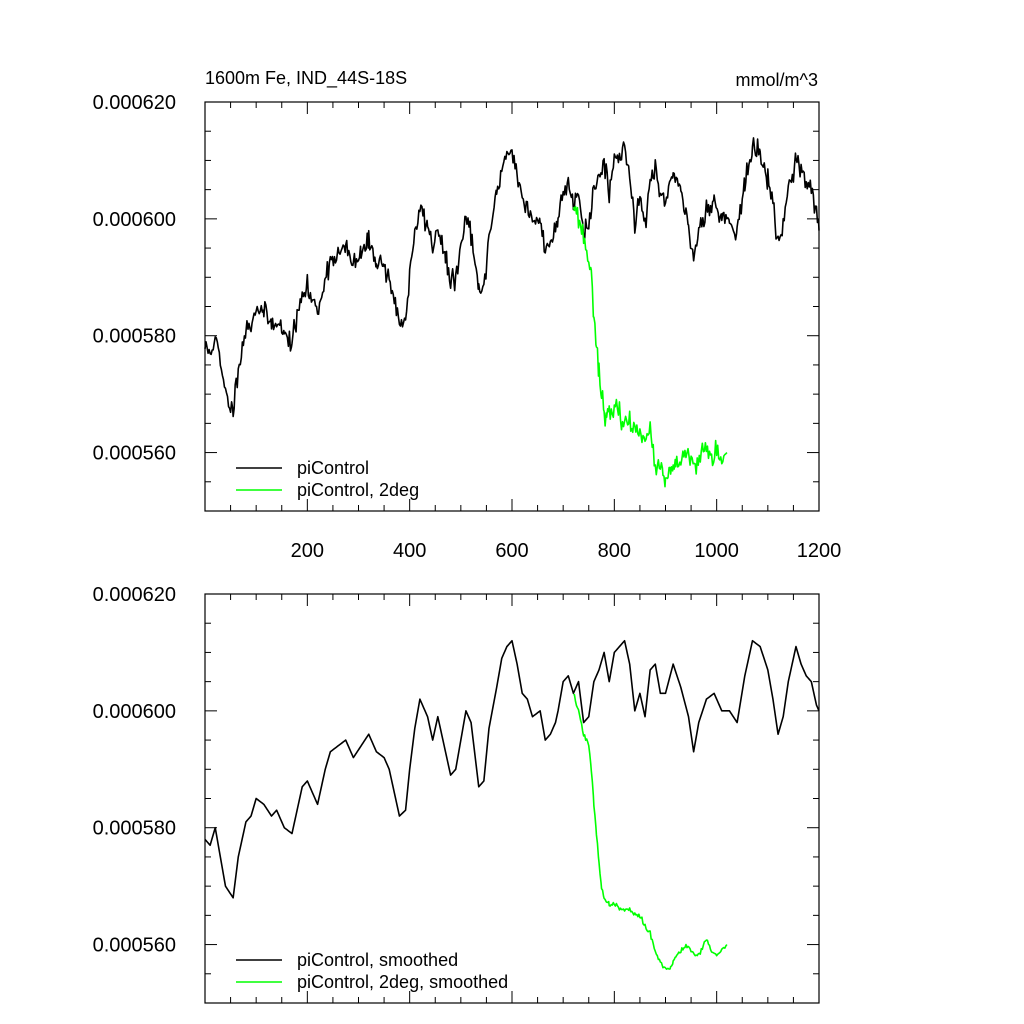 The image size is (1024, 1024). Describe the element at coordinates (402, 982) in the screenshot. I see `legend-label-2deg-smoothed: piControl, 2deg, smoothed` at that location.